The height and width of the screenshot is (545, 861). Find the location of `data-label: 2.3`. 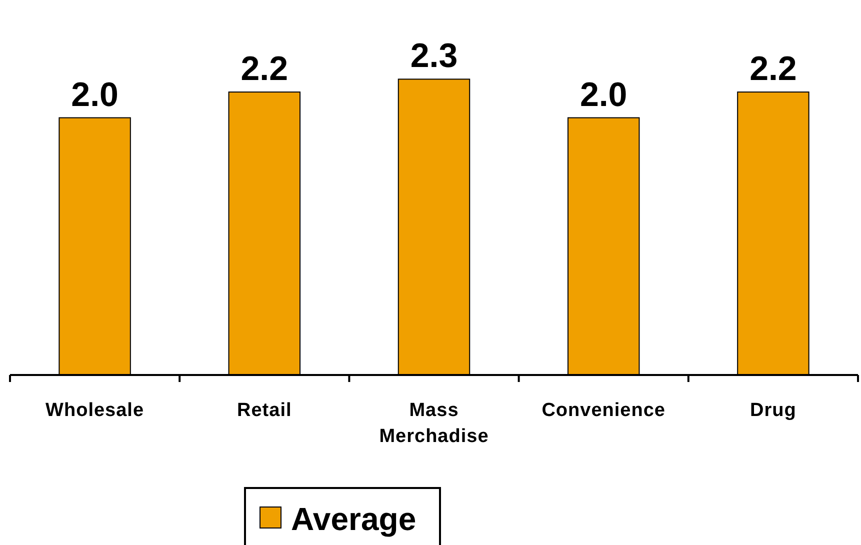

data-label: 2.3 is located at coordinates (434, 56).